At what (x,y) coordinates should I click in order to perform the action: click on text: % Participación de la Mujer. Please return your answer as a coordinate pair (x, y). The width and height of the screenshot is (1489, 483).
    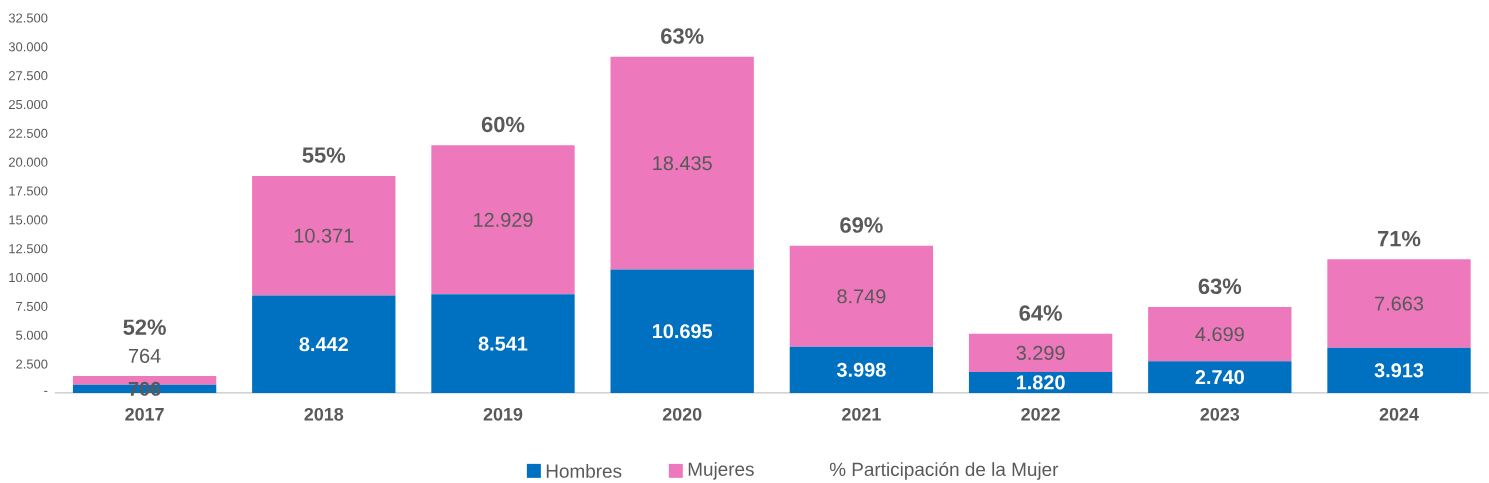
    Looking at the image, I should click on (944, 471).